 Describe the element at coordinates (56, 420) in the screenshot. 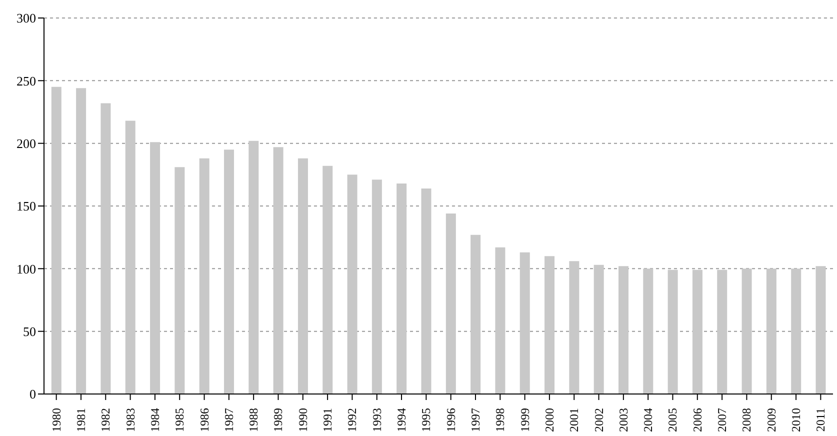

I see `x-tick-label: 1980` at that location.